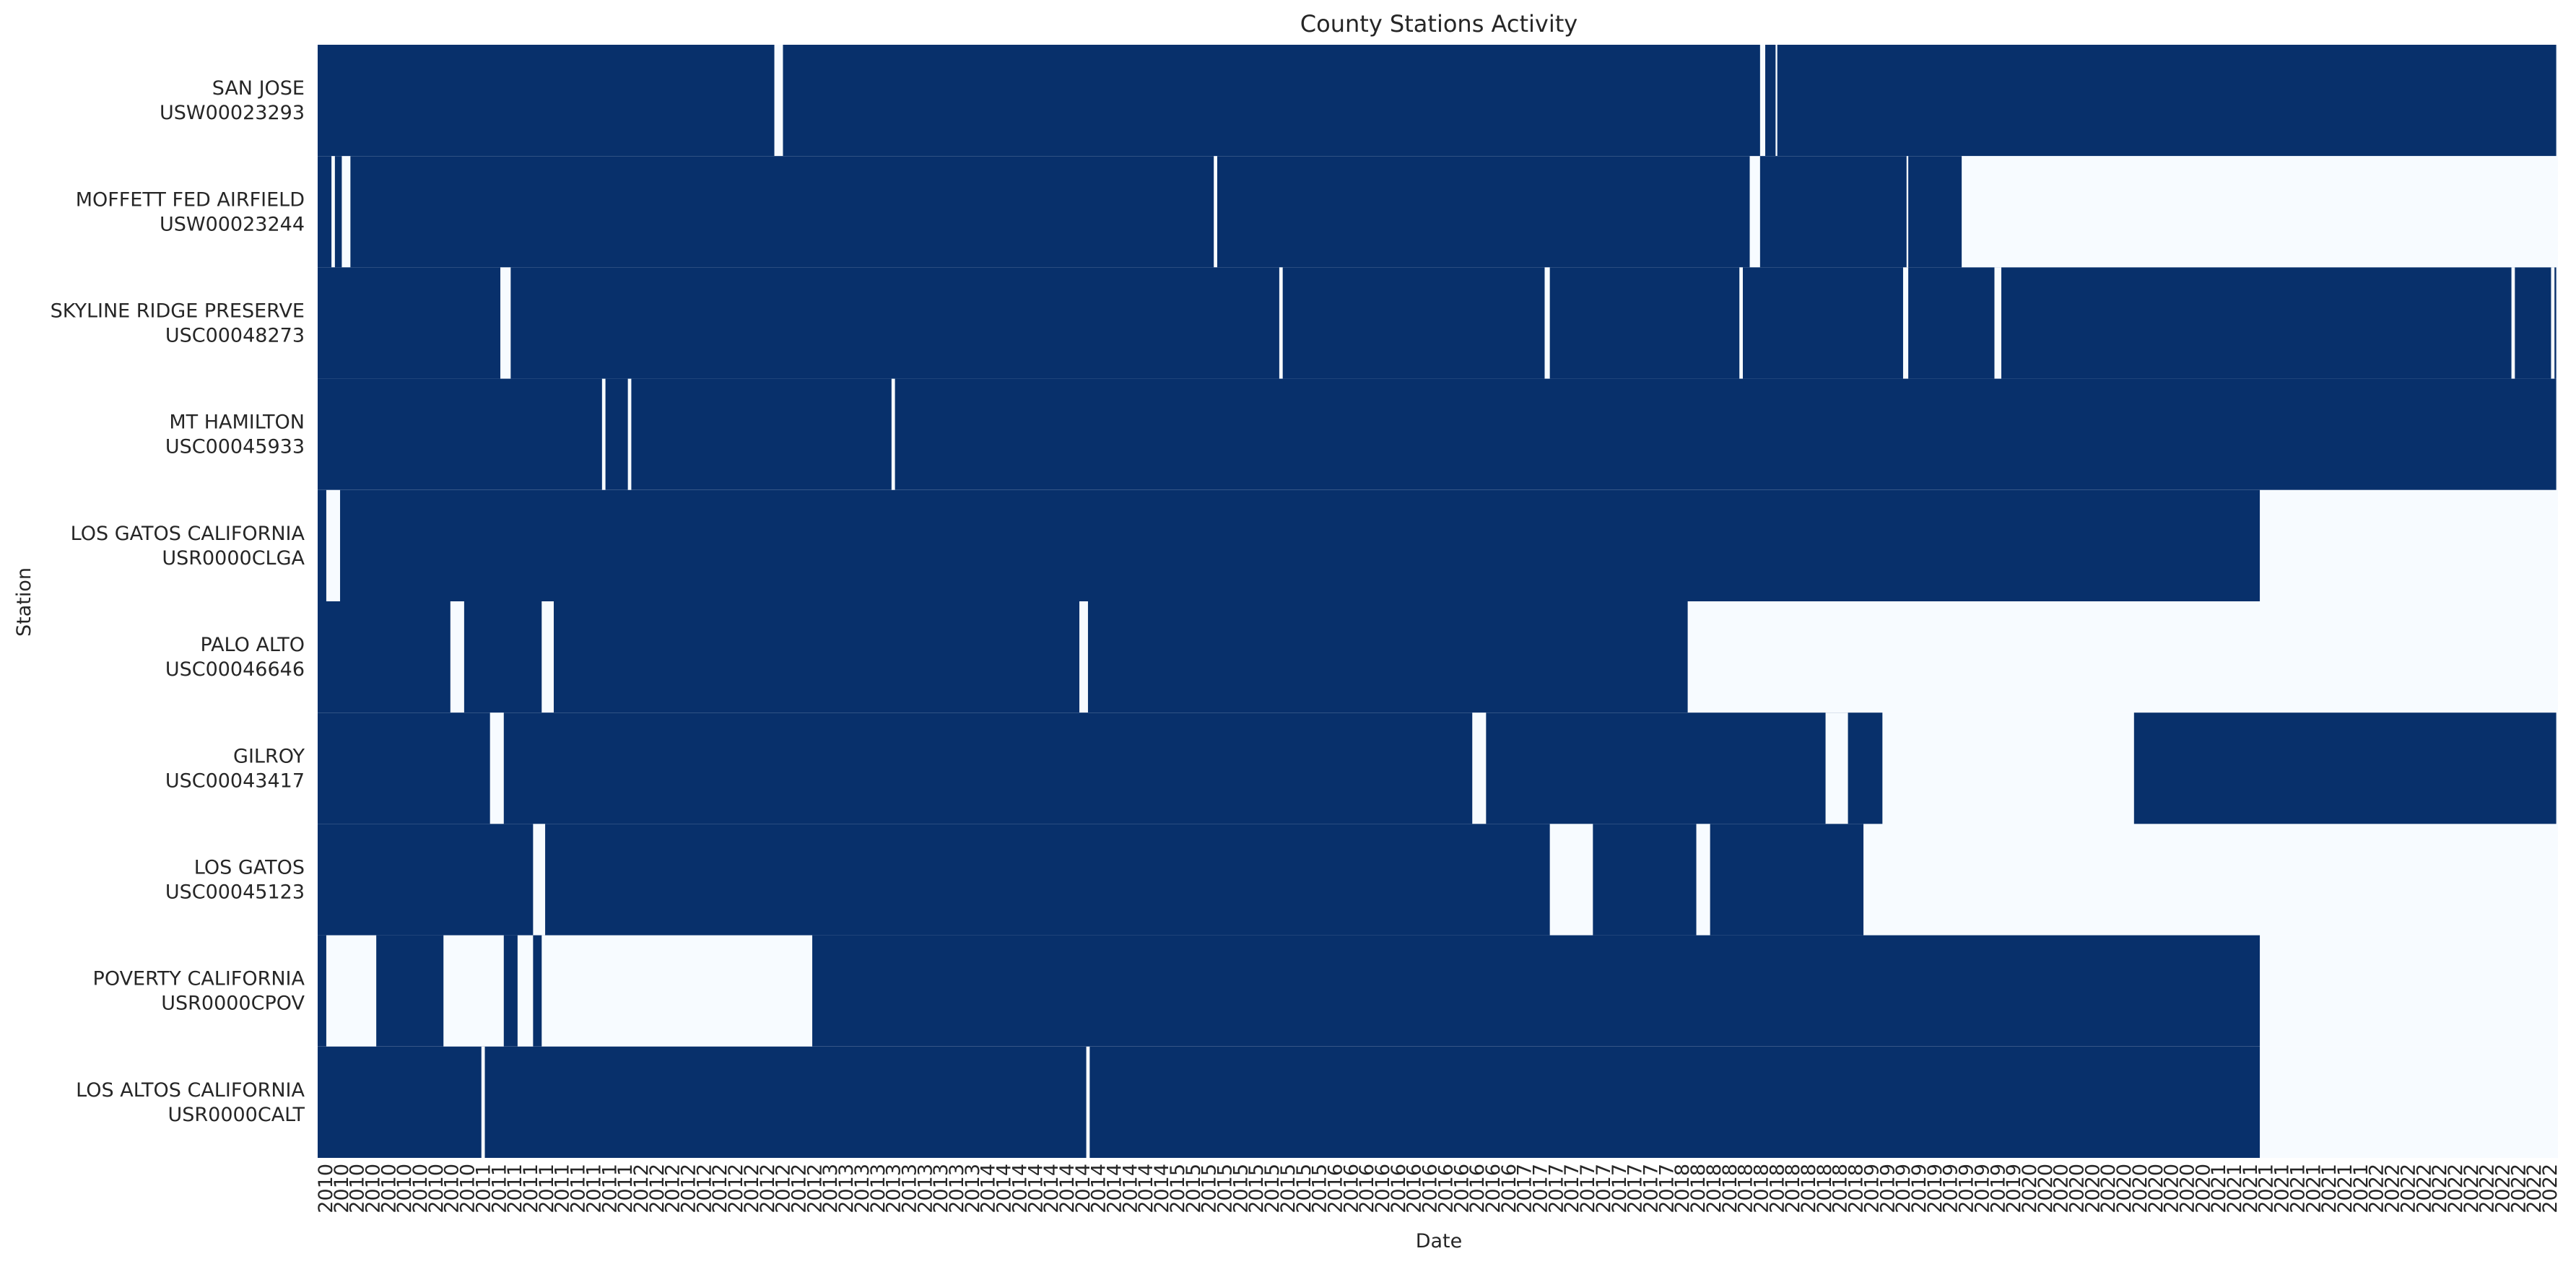 The width and height of the screenshot is (2576, 1264). What do you see at coordinates (235, 669) in the screenshot?
I see `station-id-label: USC00046646` at bounding box center [235, 669].